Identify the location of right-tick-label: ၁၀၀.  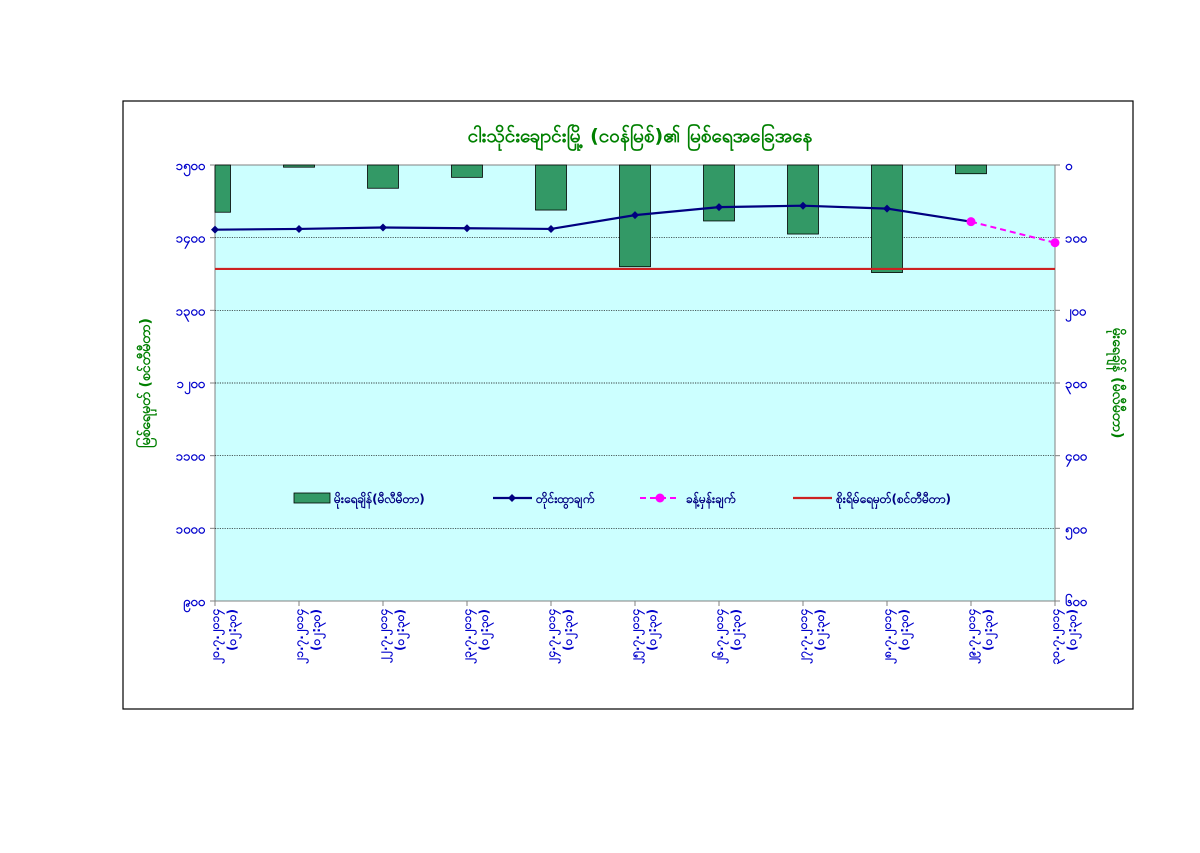
(1076, 239).